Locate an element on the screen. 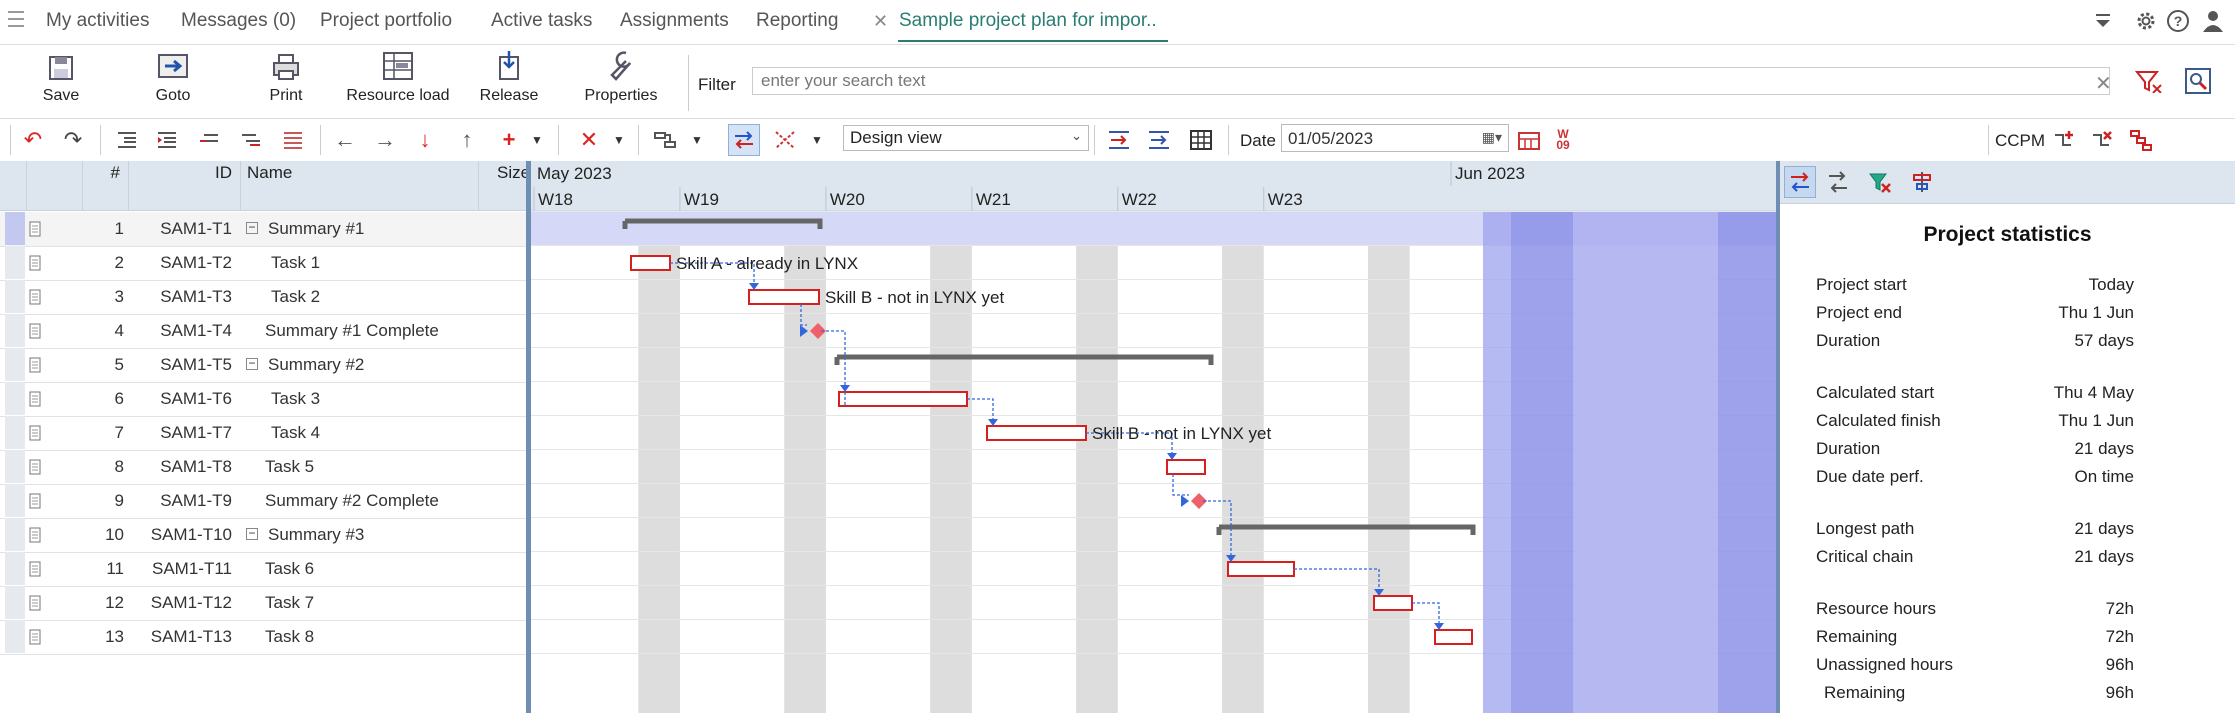 This screenshot has width=2235, height=713. task-name: Task 1 is located at coordinates (296, 262).